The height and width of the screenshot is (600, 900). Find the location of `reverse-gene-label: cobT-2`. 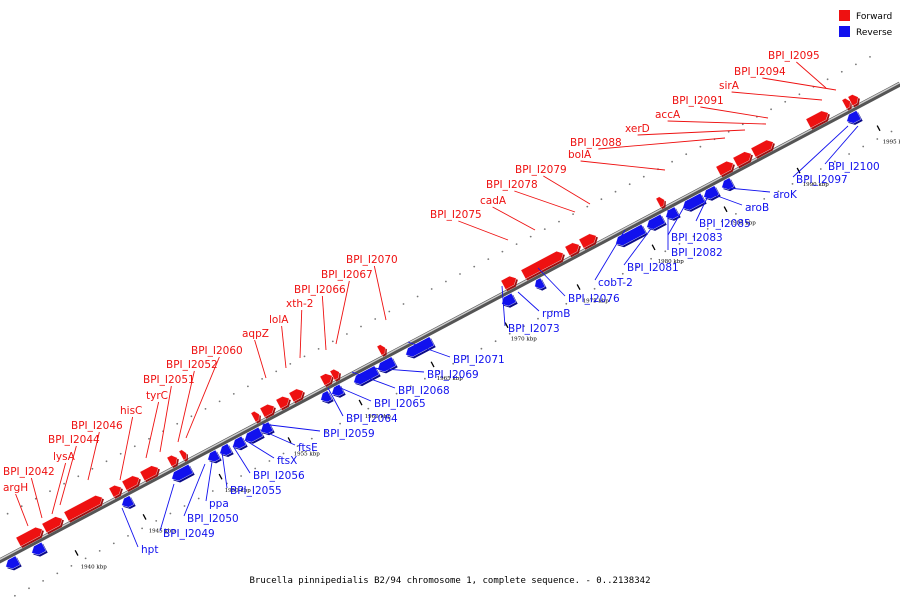

reverse-gene-label: cobT-2 is located at coordinates (615, 283).